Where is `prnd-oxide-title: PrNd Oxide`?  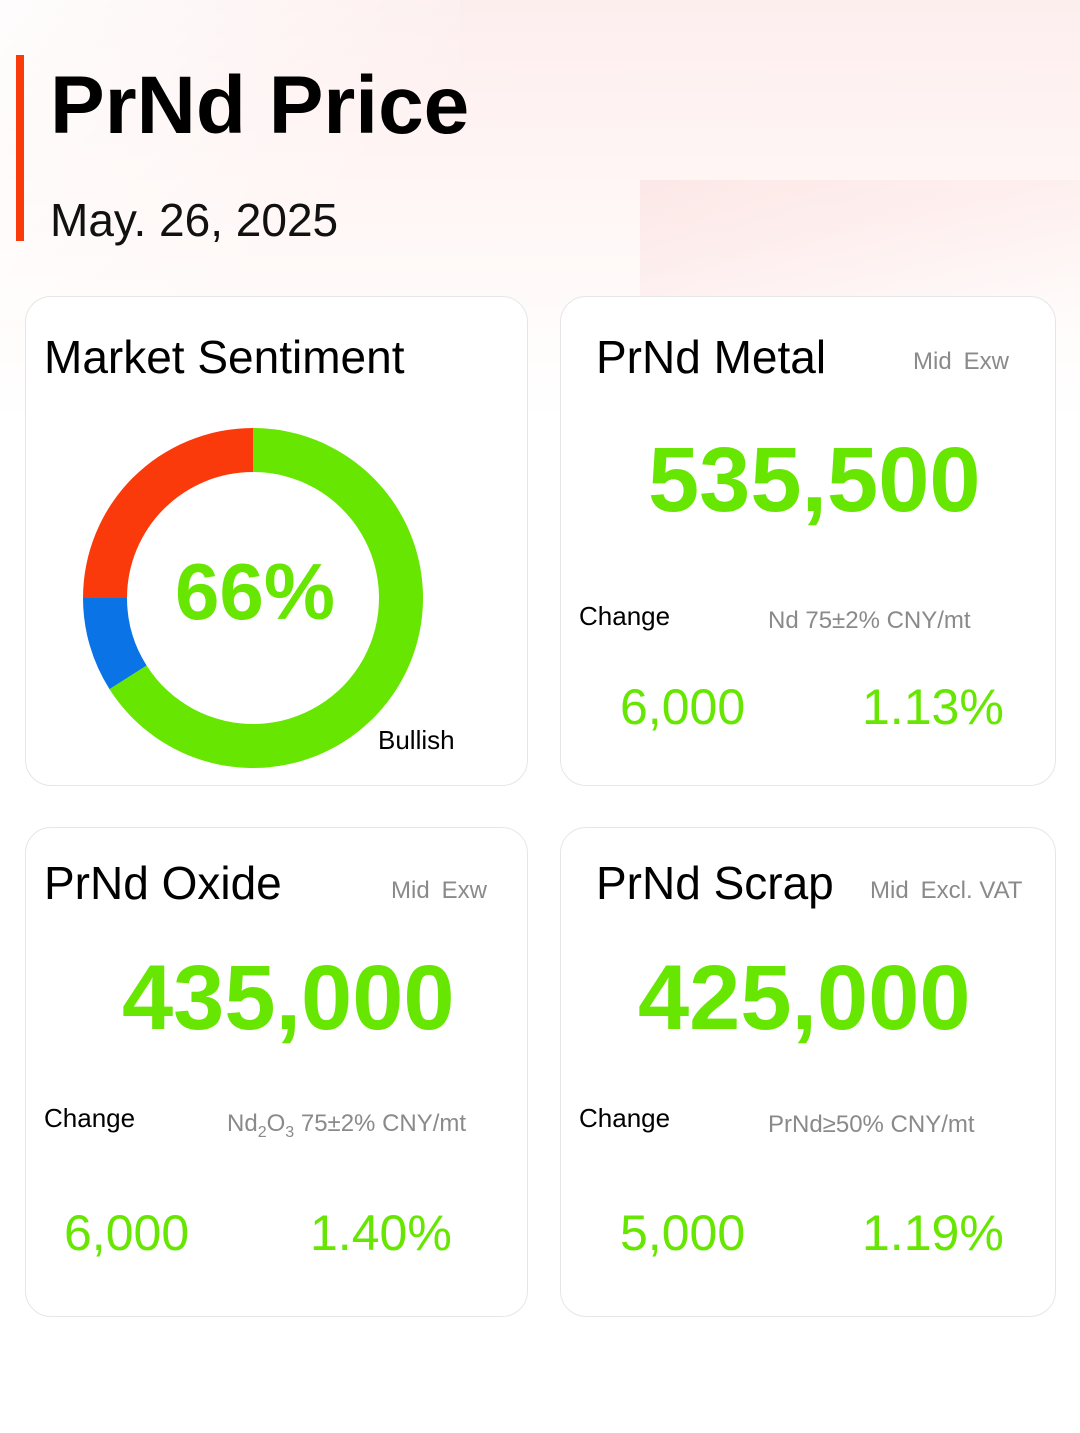
prnd-oxide-title: PrNd Oxide is located at coordinates (163, 883).